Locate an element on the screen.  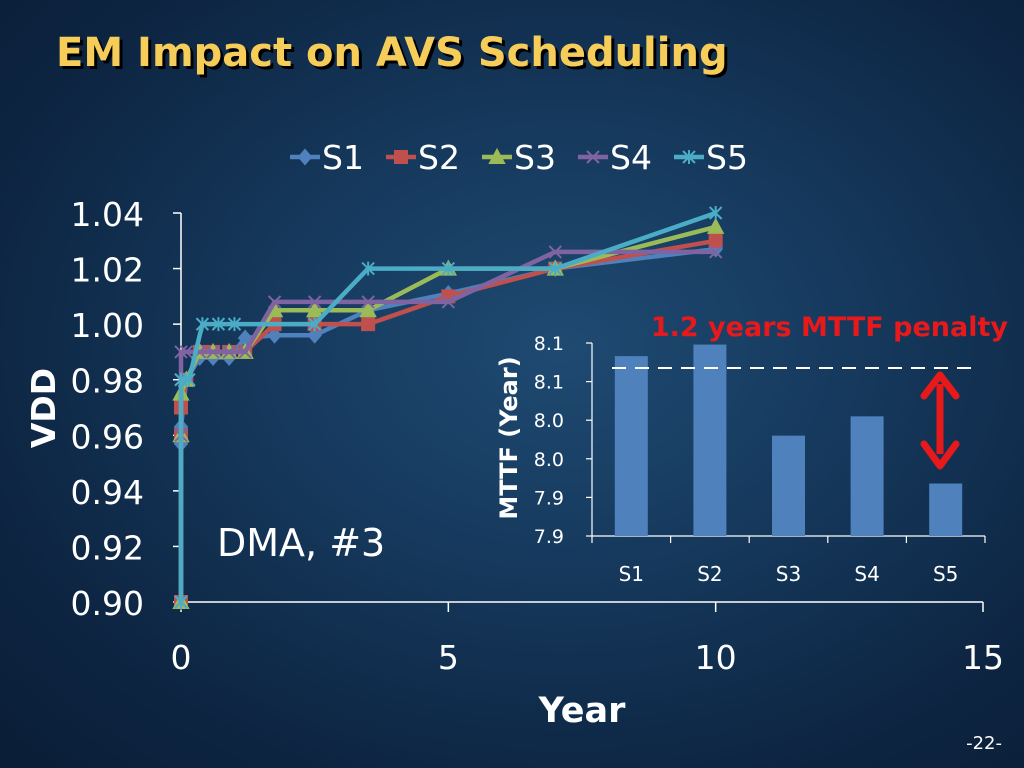
slide-title: EM Impact on AVS Scheduling is located at coordinates (392, 53).